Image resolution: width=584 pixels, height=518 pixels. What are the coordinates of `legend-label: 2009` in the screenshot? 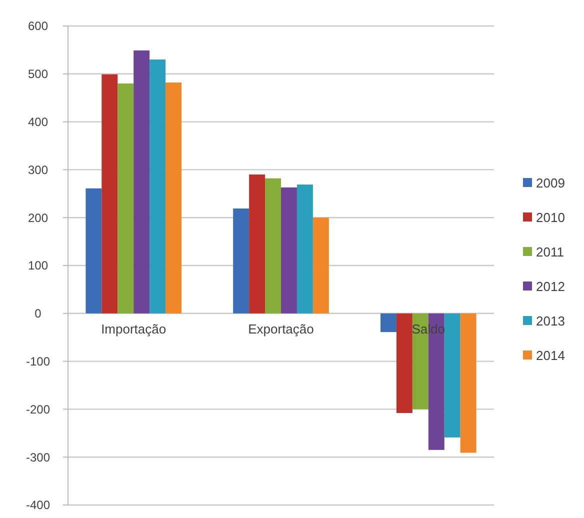 It's located at (550, 183).